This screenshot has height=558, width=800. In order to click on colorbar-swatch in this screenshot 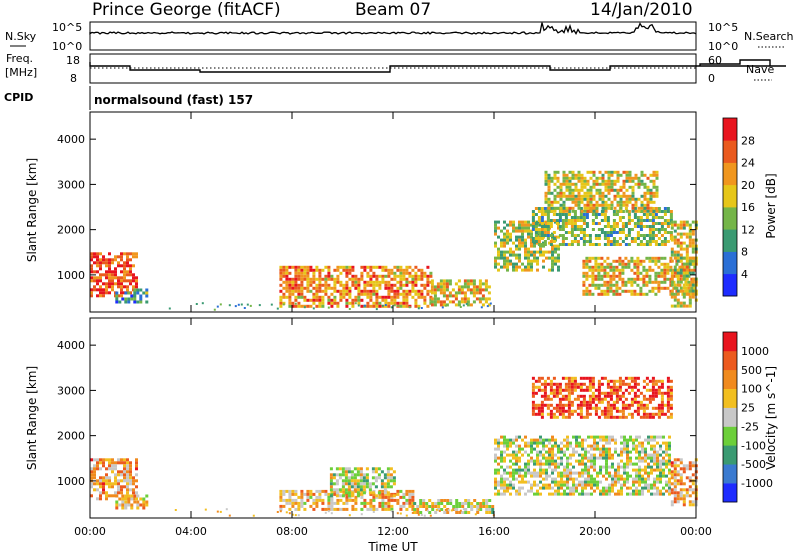, I will do `click(730, 379)`.